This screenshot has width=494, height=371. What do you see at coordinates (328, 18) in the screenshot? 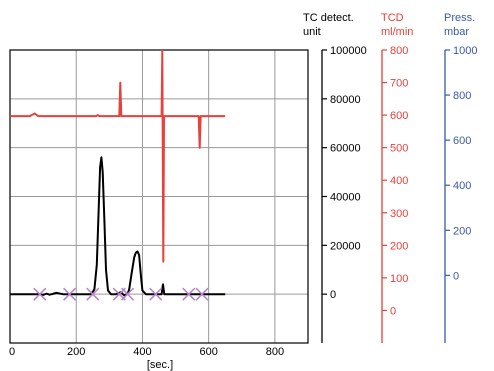
I see `y-axis-title-tc: TC detect.` at bounding box center [328, 18].